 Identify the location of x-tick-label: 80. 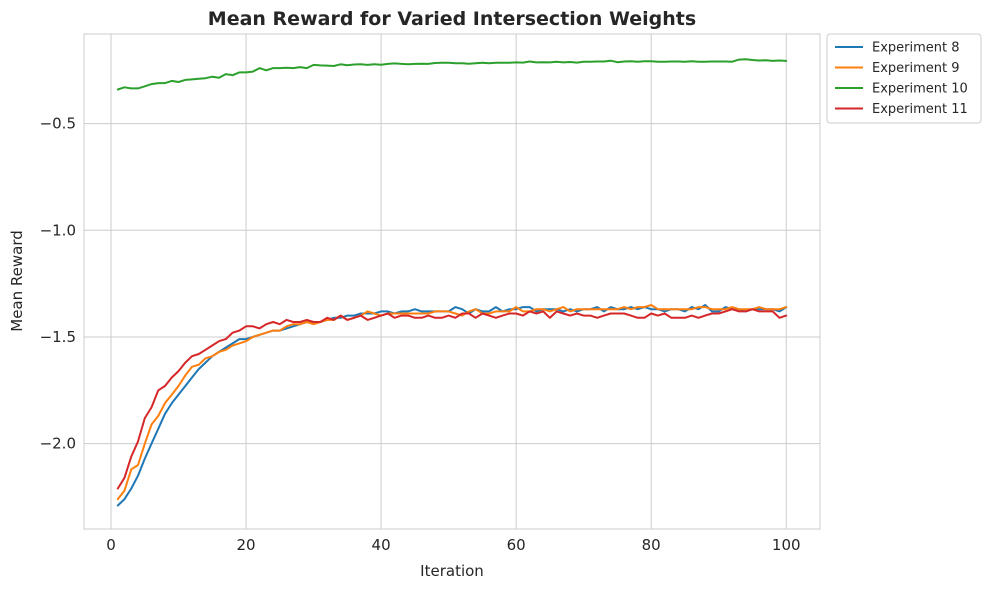
(651, 545).